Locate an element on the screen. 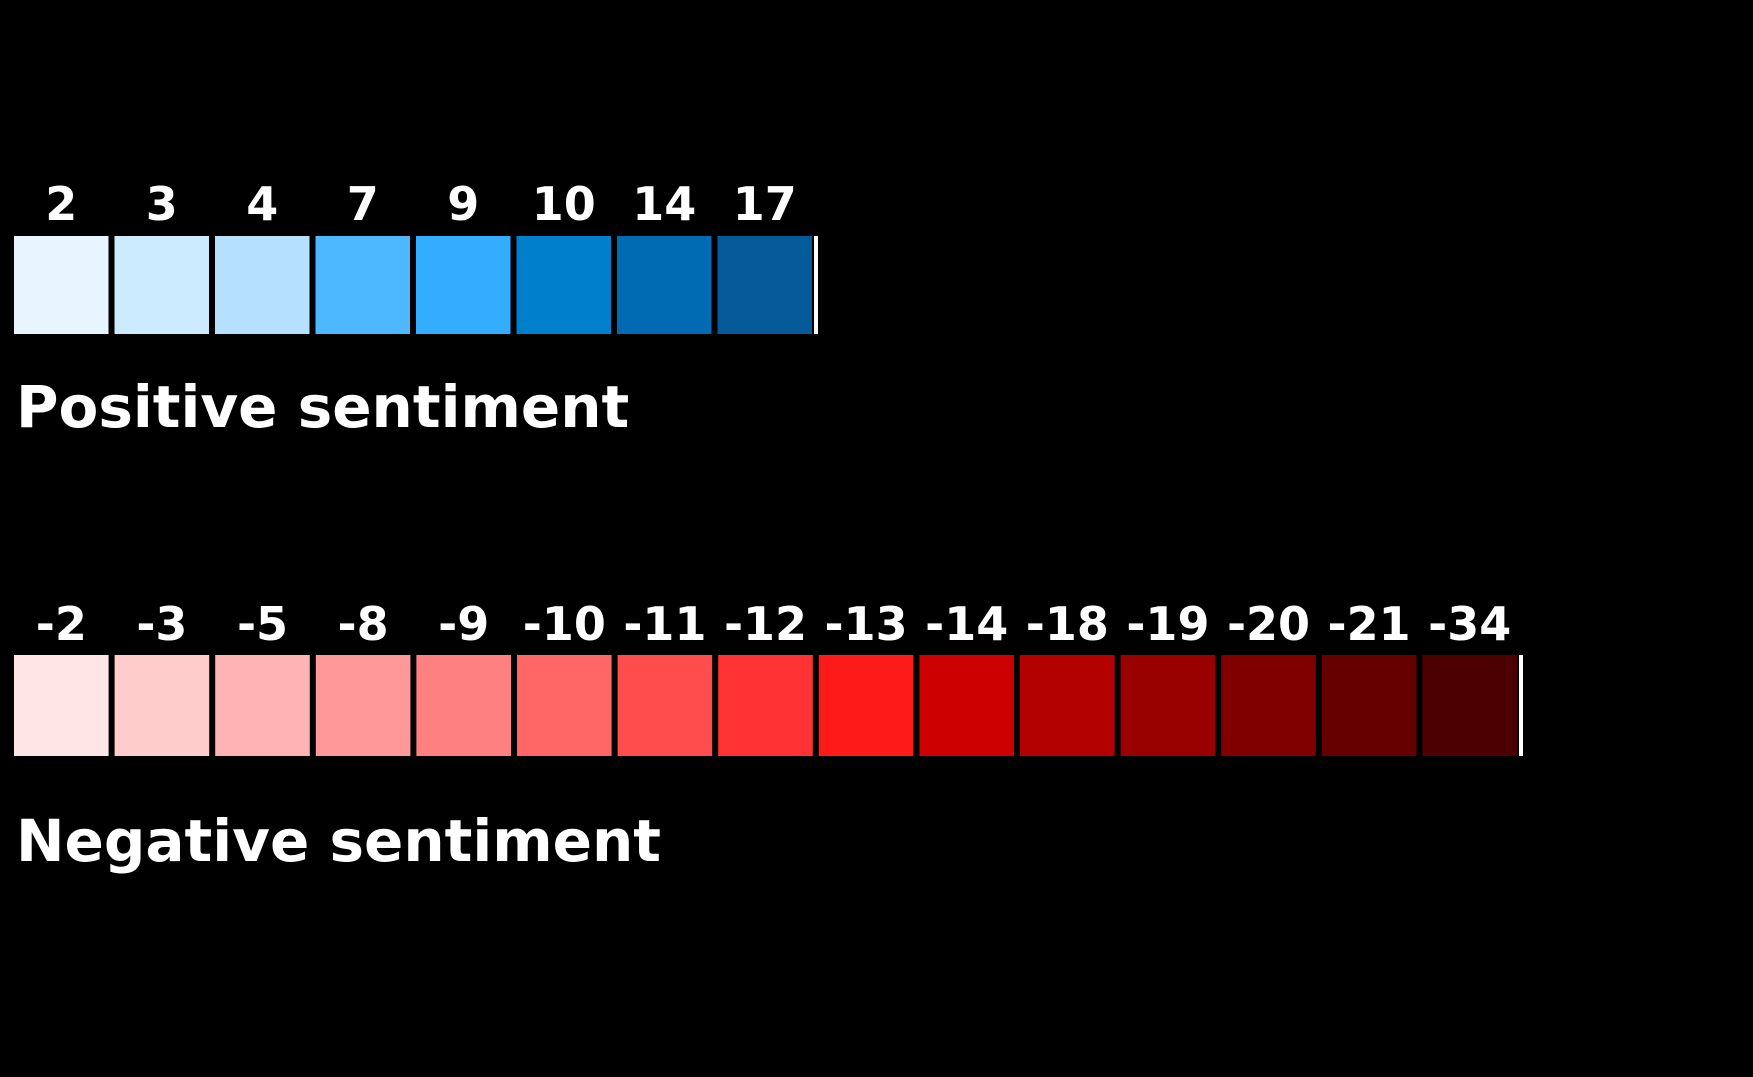 The width and height of the screenshot is (1753, 1077). positive-swatch-label: 17 is located at coordinates (765, 204).